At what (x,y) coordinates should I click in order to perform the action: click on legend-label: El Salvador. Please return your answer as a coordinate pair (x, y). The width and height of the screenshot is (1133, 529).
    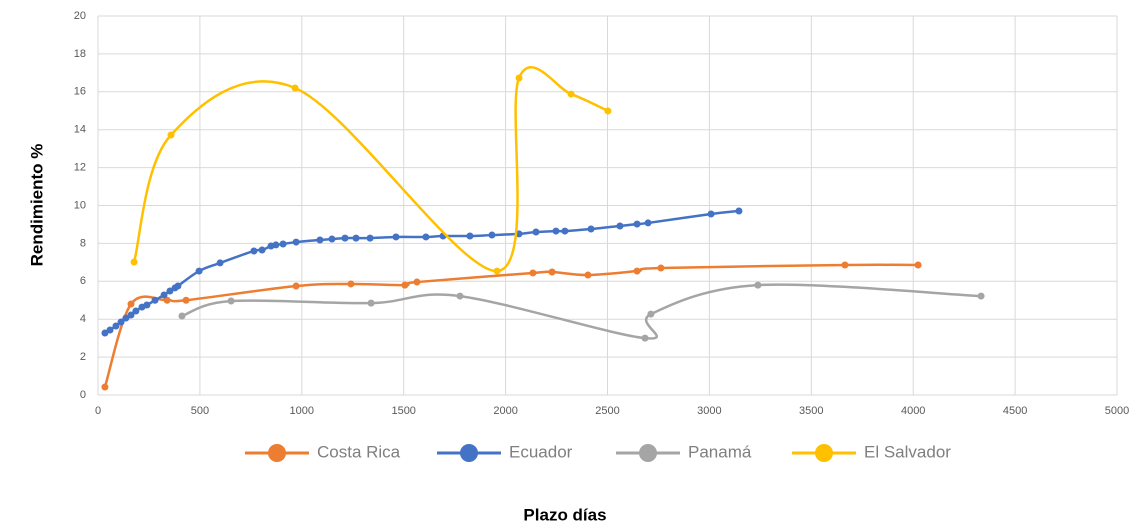
    Looking at the image, I should click on (907, 451).